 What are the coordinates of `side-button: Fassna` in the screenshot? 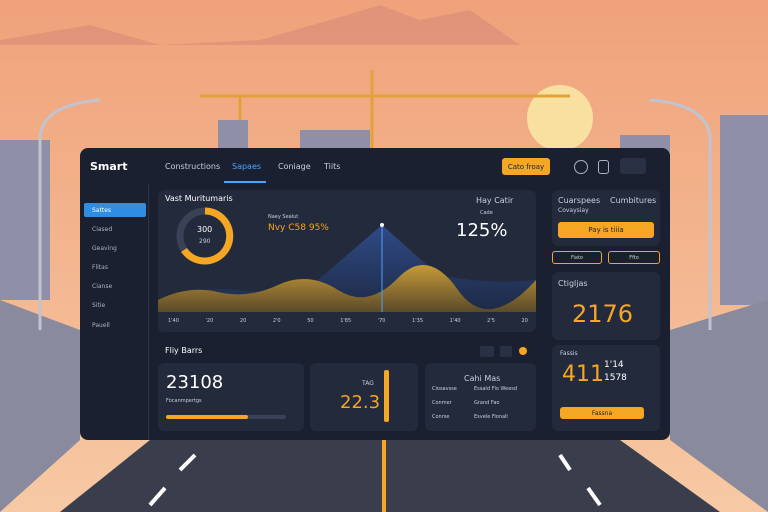 It's located at (602, 413).